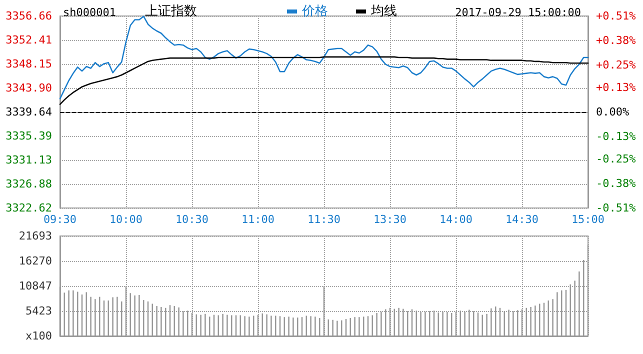  Describe the element at coordinates (29, 160) in the screenshot. I see `y-tick-label: 3331.13` at that location.